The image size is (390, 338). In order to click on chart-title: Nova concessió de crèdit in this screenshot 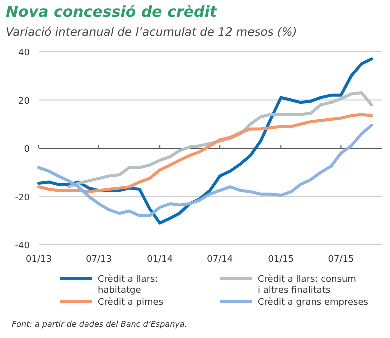, I will do `click(112, 12)`.